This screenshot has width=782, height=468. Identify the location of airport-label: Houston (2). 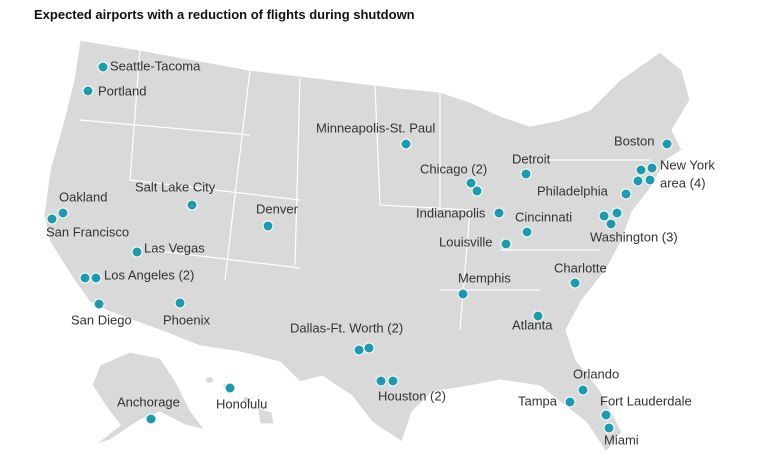
(412, 395).